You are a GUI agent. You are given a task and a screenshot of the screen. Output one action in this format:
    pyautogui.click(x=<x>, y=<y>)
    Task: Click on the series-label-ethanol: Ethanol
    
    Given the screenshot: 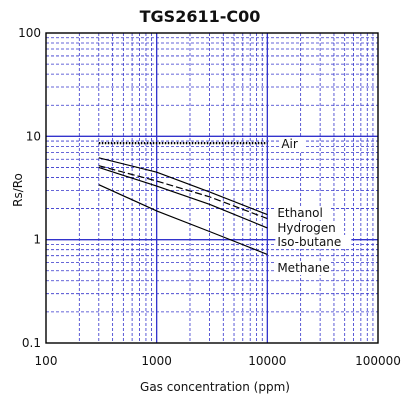 What is the action you would take?
    pyautogui.click(x=300, y=213)
    